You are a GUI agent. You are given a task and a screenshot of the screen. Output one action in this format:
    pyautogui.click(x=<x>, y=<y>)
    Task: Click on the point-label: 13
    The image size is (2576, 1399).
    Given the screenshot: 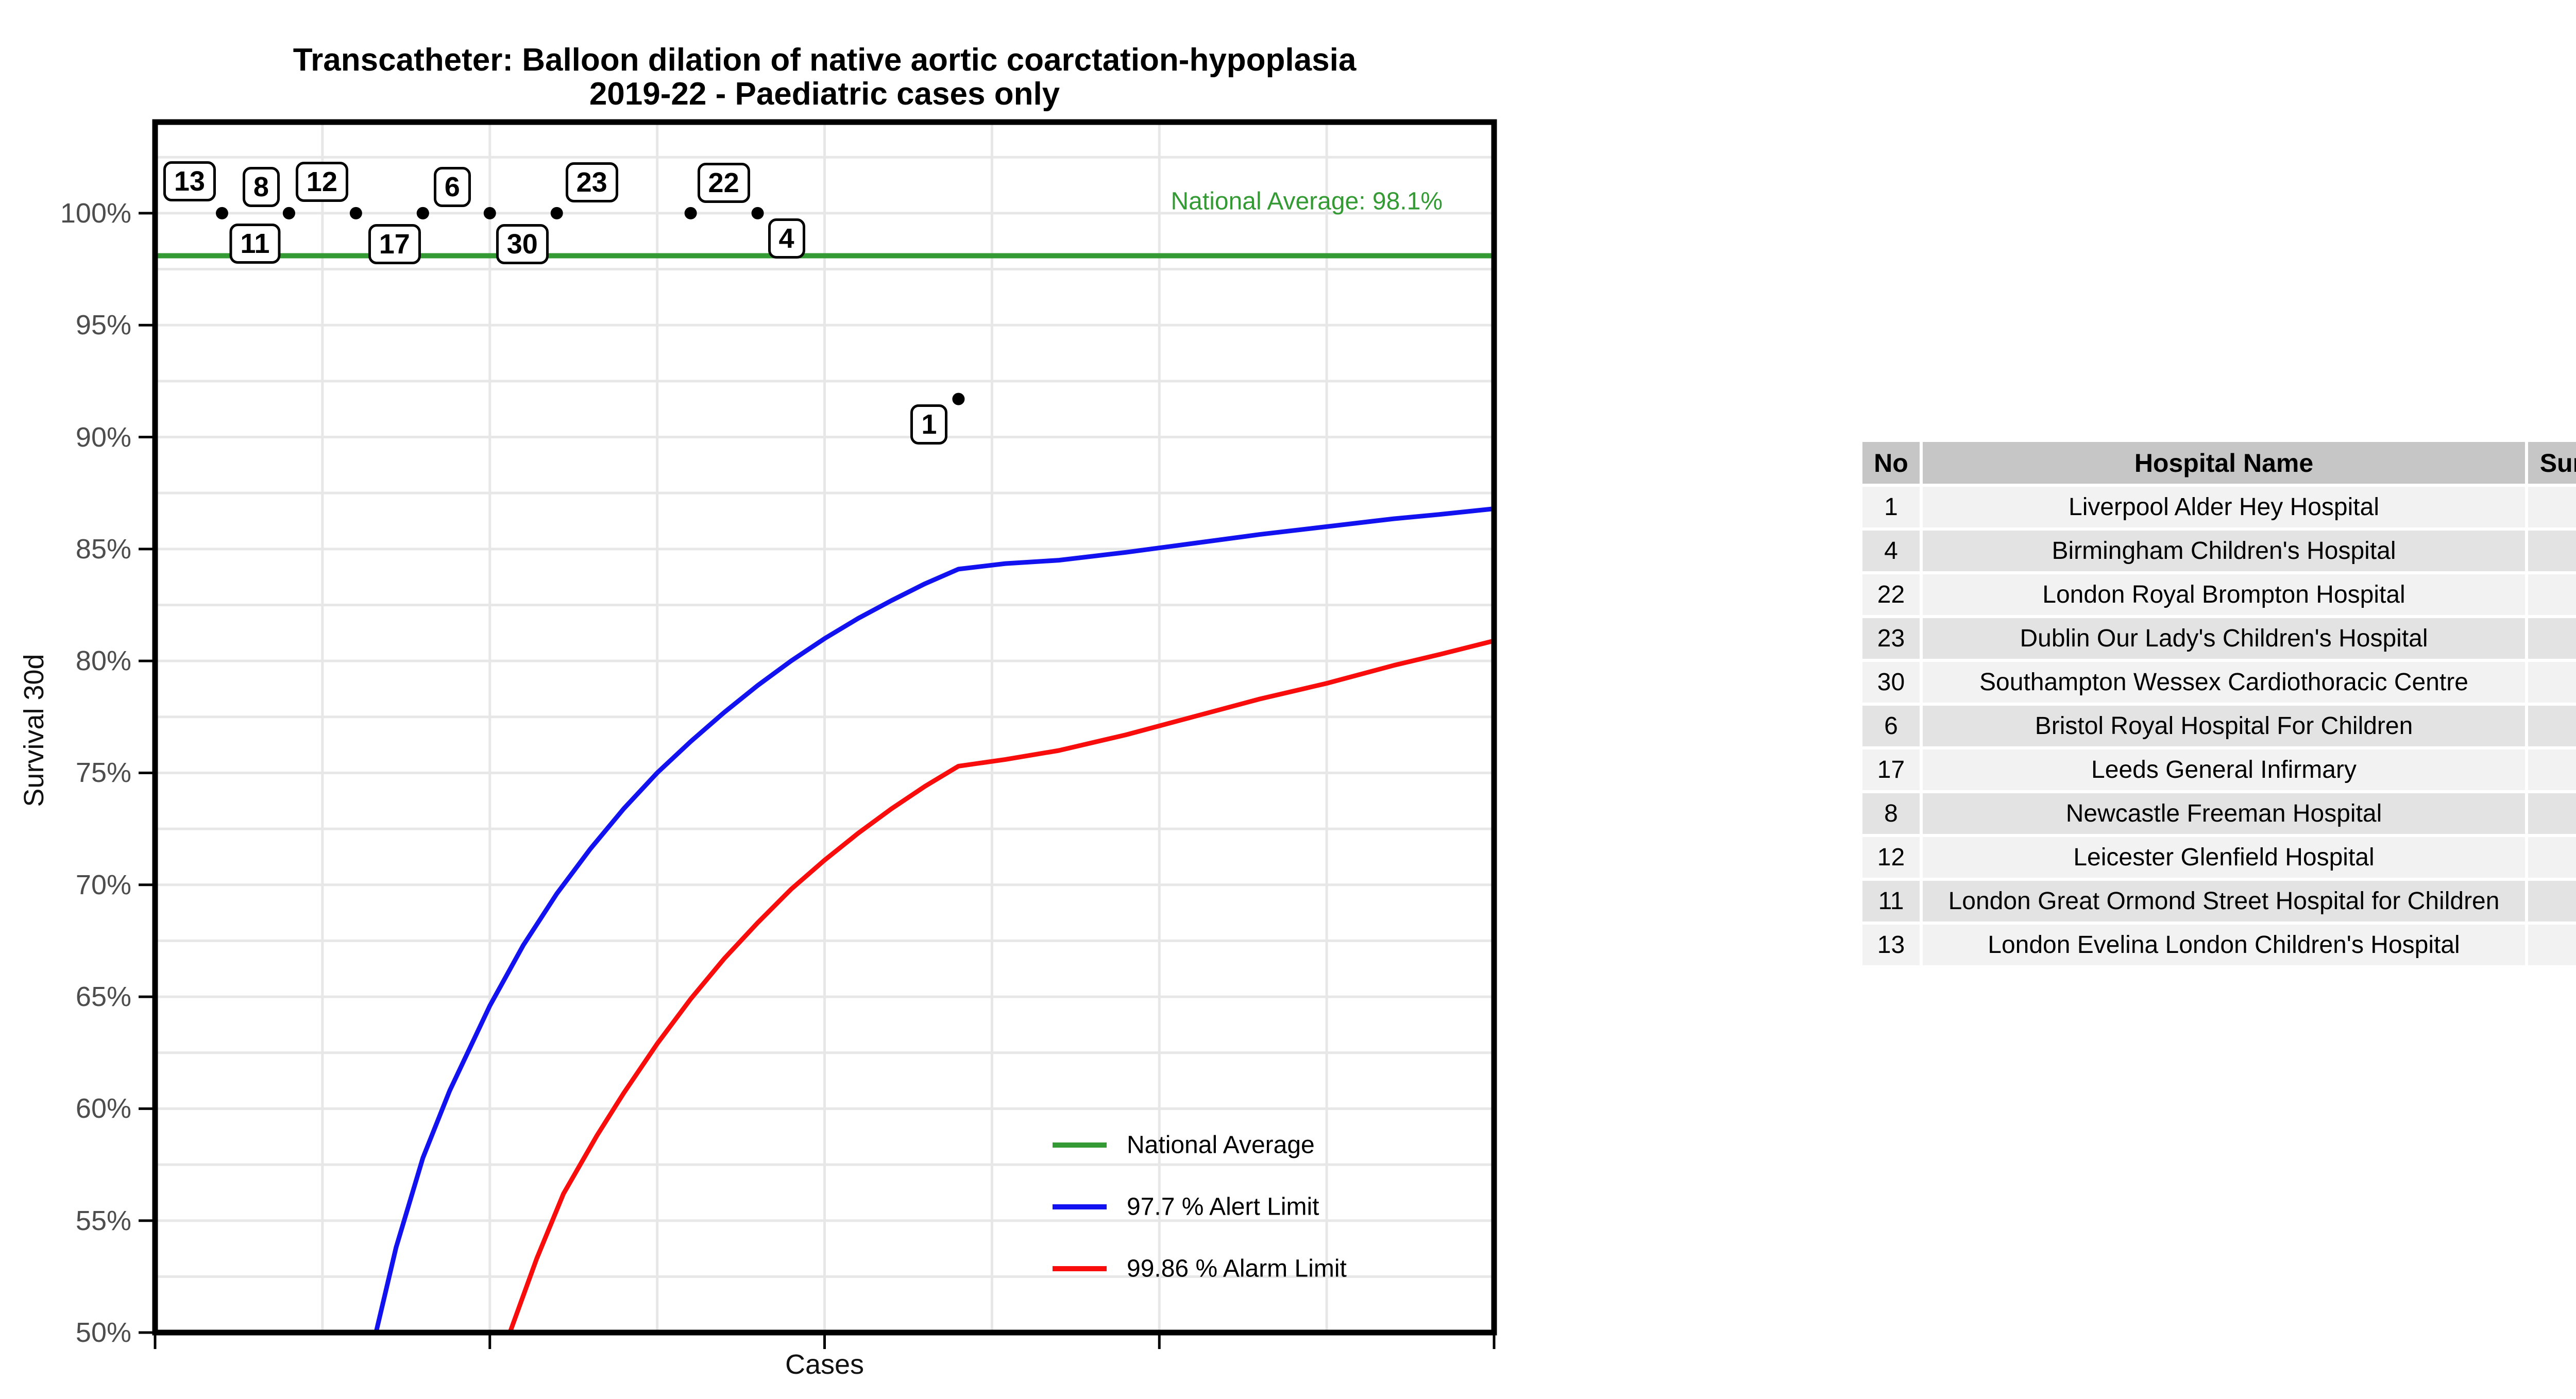 What is the action you would take?
    pyautogui.click(x=189, y=181)
    